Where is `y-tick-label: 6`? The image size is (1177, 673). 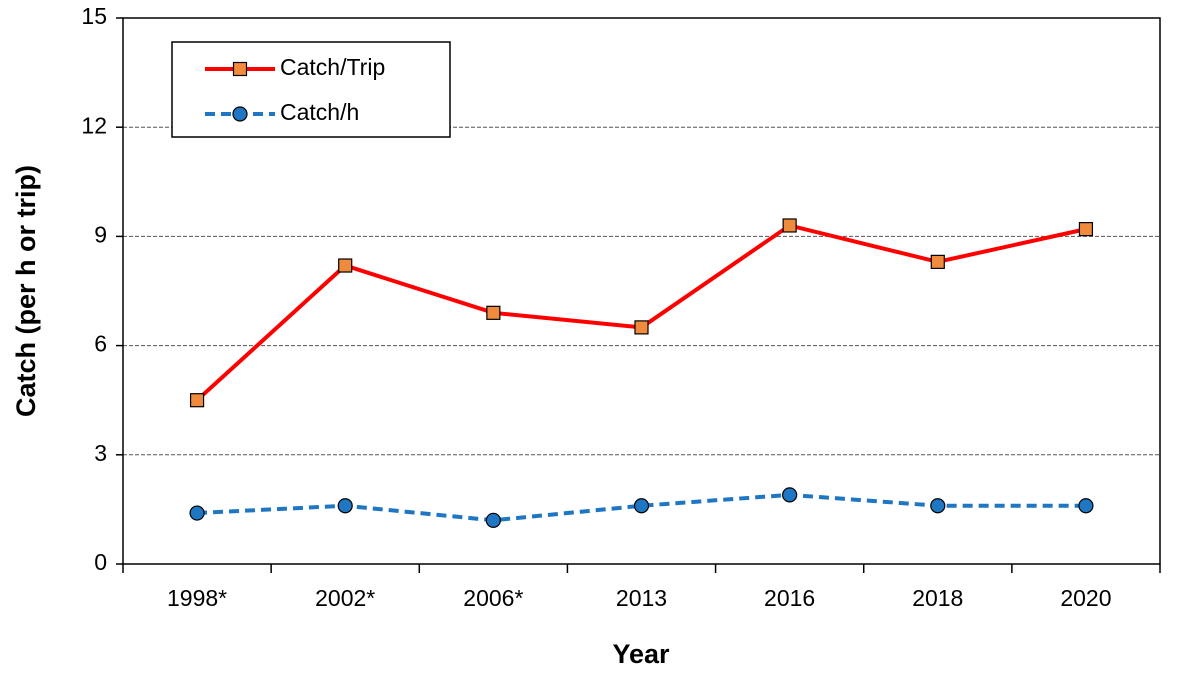
y-tick-label: 6 is located at coordinates (100, 344).